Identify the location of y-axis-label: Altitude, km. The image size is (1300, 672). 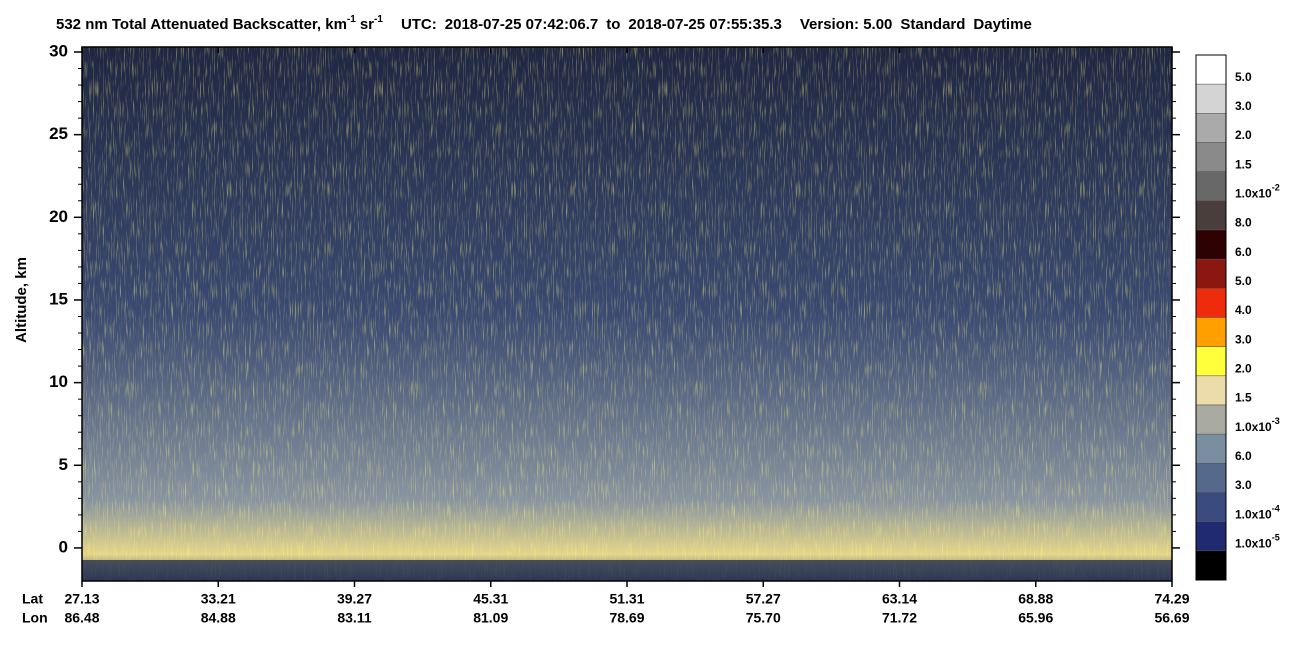
(21, 300).